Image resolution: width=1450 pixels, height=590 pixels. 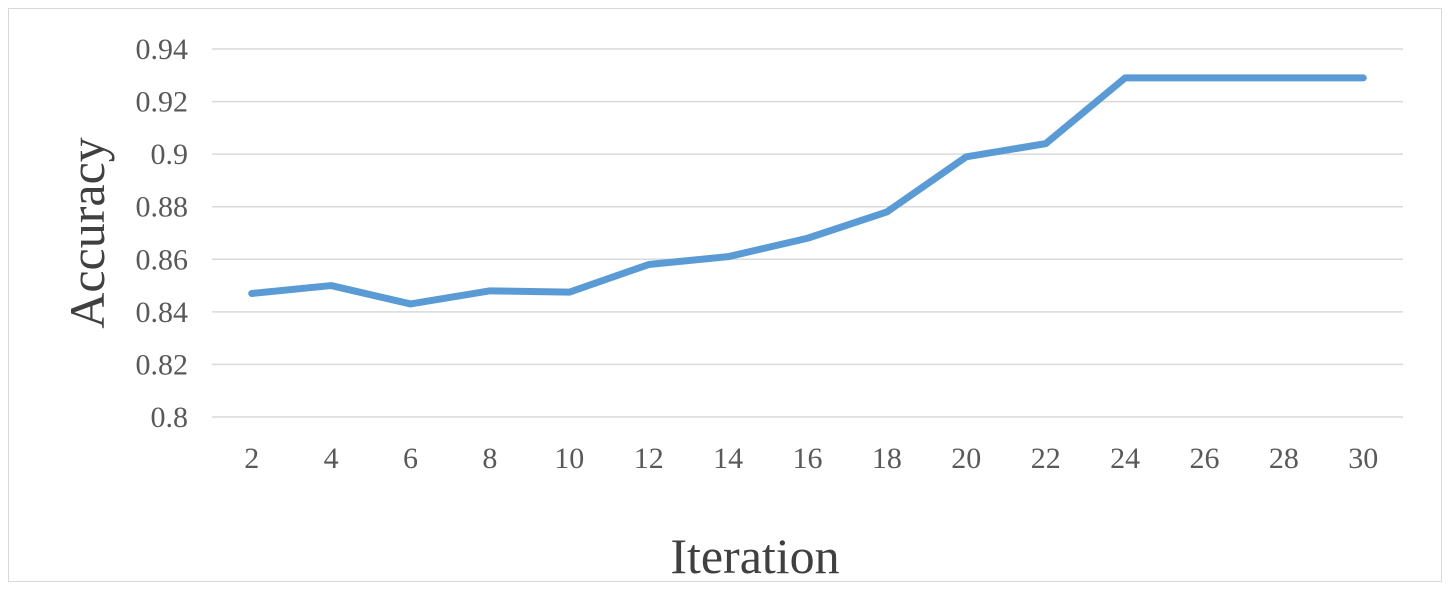 I want to click on x-tick-label: 2, so click(x=251, y=458).